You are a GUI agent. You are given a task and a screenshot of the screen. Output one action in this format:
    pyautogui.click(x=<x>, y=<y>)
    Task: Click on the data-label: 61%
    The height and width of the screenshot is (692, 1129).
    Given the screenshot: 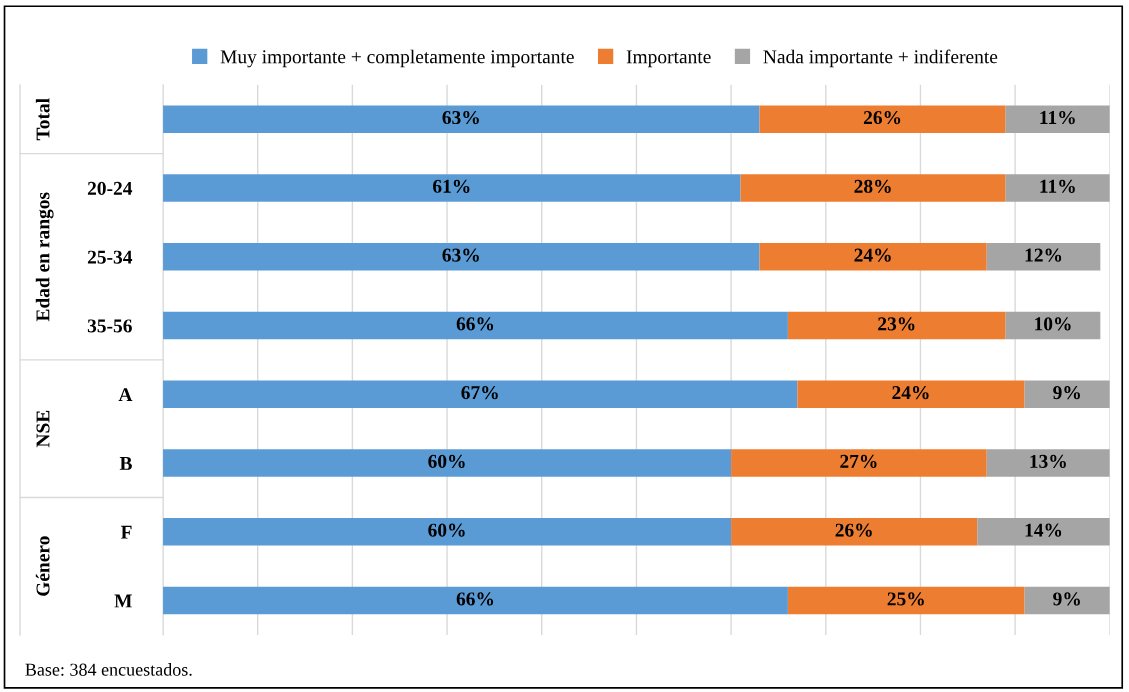 What is the action you would take?
    pyautogui.click(x=451, y=186)
    